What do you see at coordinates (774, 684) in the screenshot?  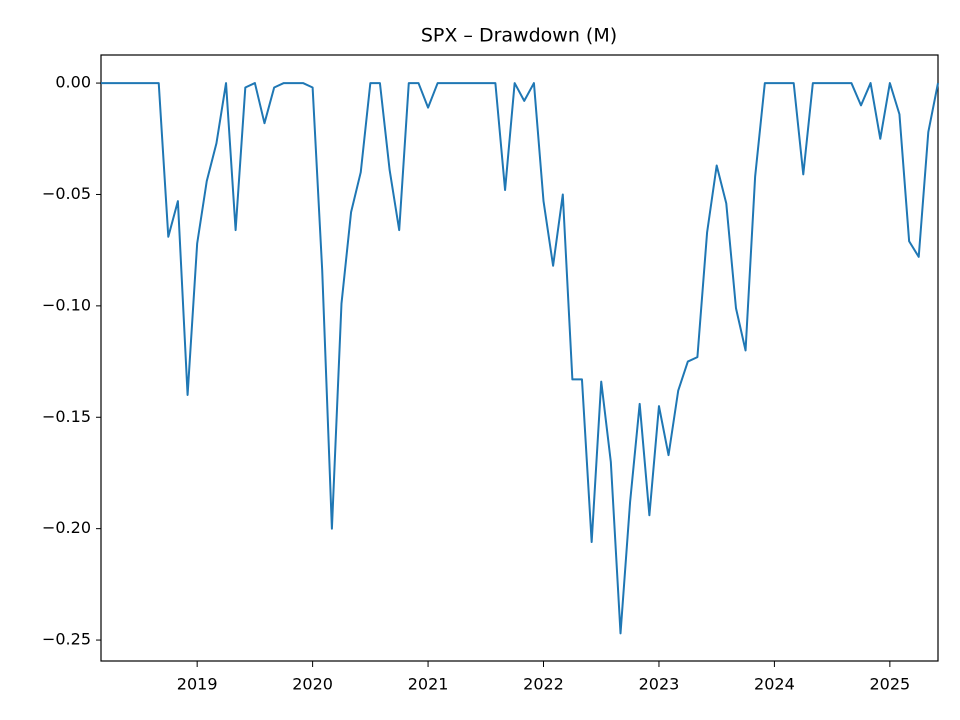 I see `x-tick-label: 2024` at bounding box center [774, 684].